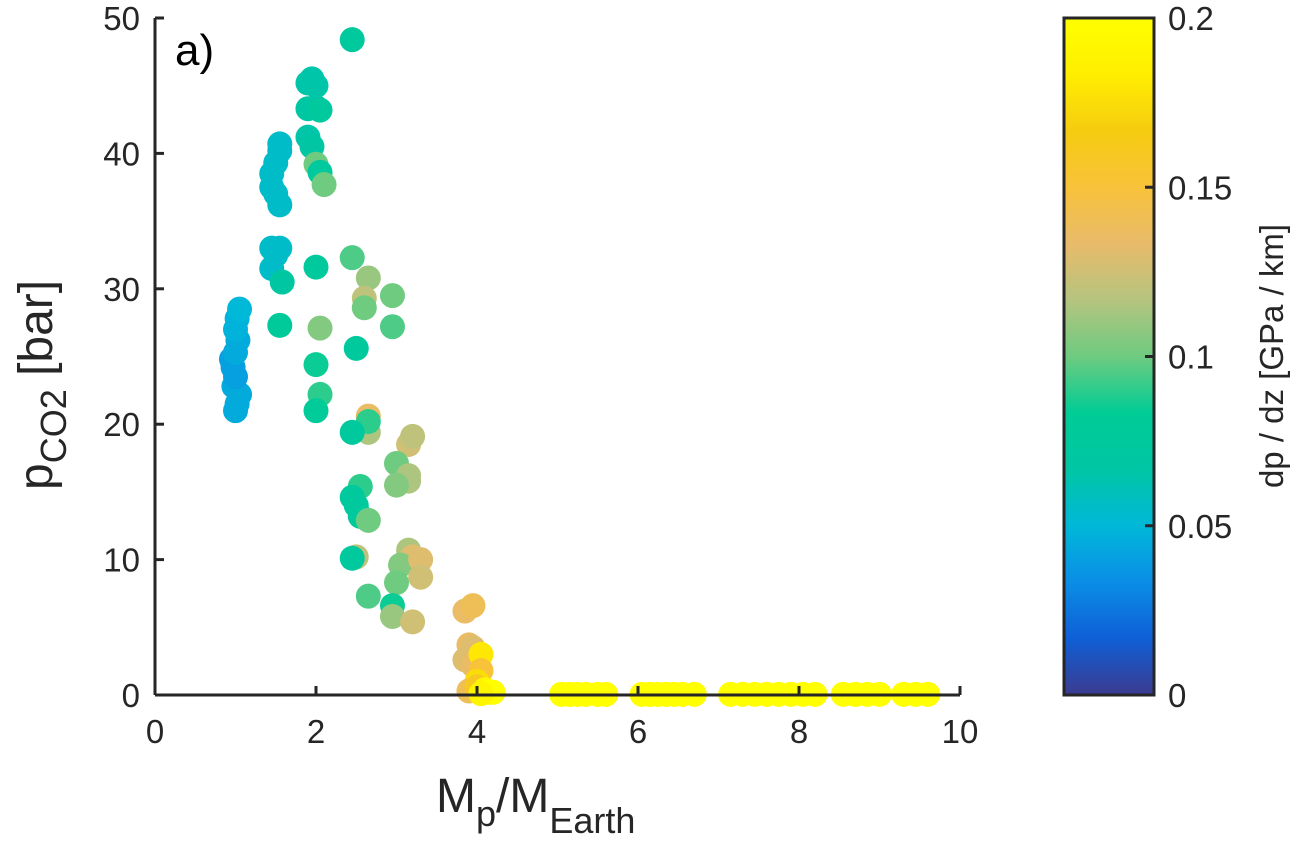 This screenshot has height=844, width=1303. I want to click on y-tick-label: 0, so click(131, 695).